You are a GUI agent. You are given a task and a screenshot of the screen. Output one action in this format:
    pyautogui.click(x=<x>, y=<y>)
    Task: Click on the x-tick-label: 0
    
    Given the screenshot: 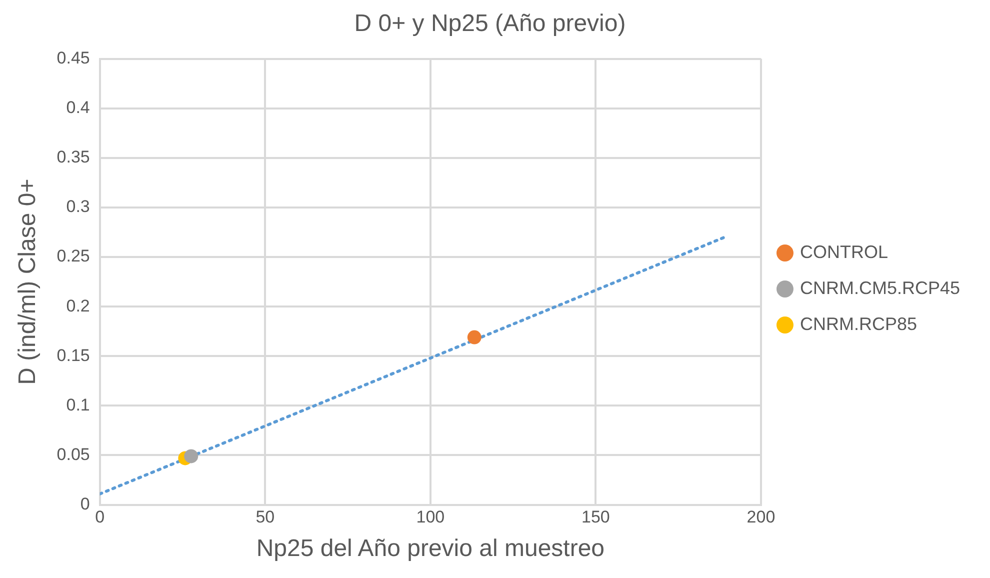 What is the action you would take?
    pyautogui.click(x=100, y=517)
    